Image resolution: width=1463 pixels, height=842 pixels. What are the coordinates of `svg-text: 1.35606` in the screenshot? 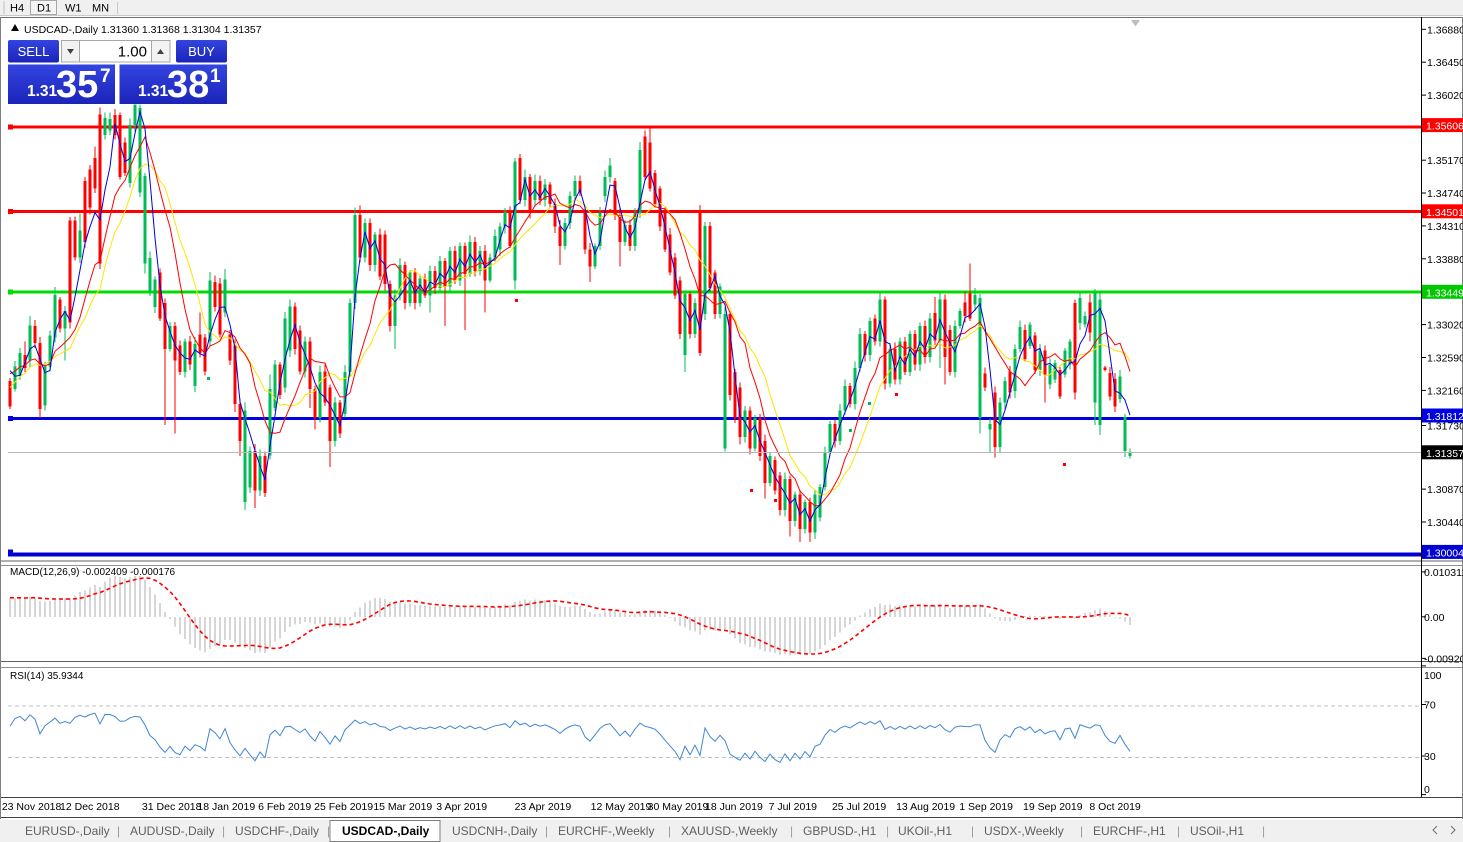 It's located at (1444, 127).